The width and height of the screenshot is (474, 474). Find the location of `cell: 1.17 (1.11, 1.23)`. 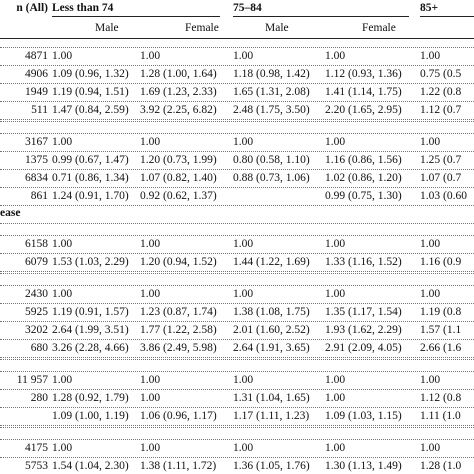

cell: 1.17 (1.11, 1.23) is located at coordinates (271, 416).